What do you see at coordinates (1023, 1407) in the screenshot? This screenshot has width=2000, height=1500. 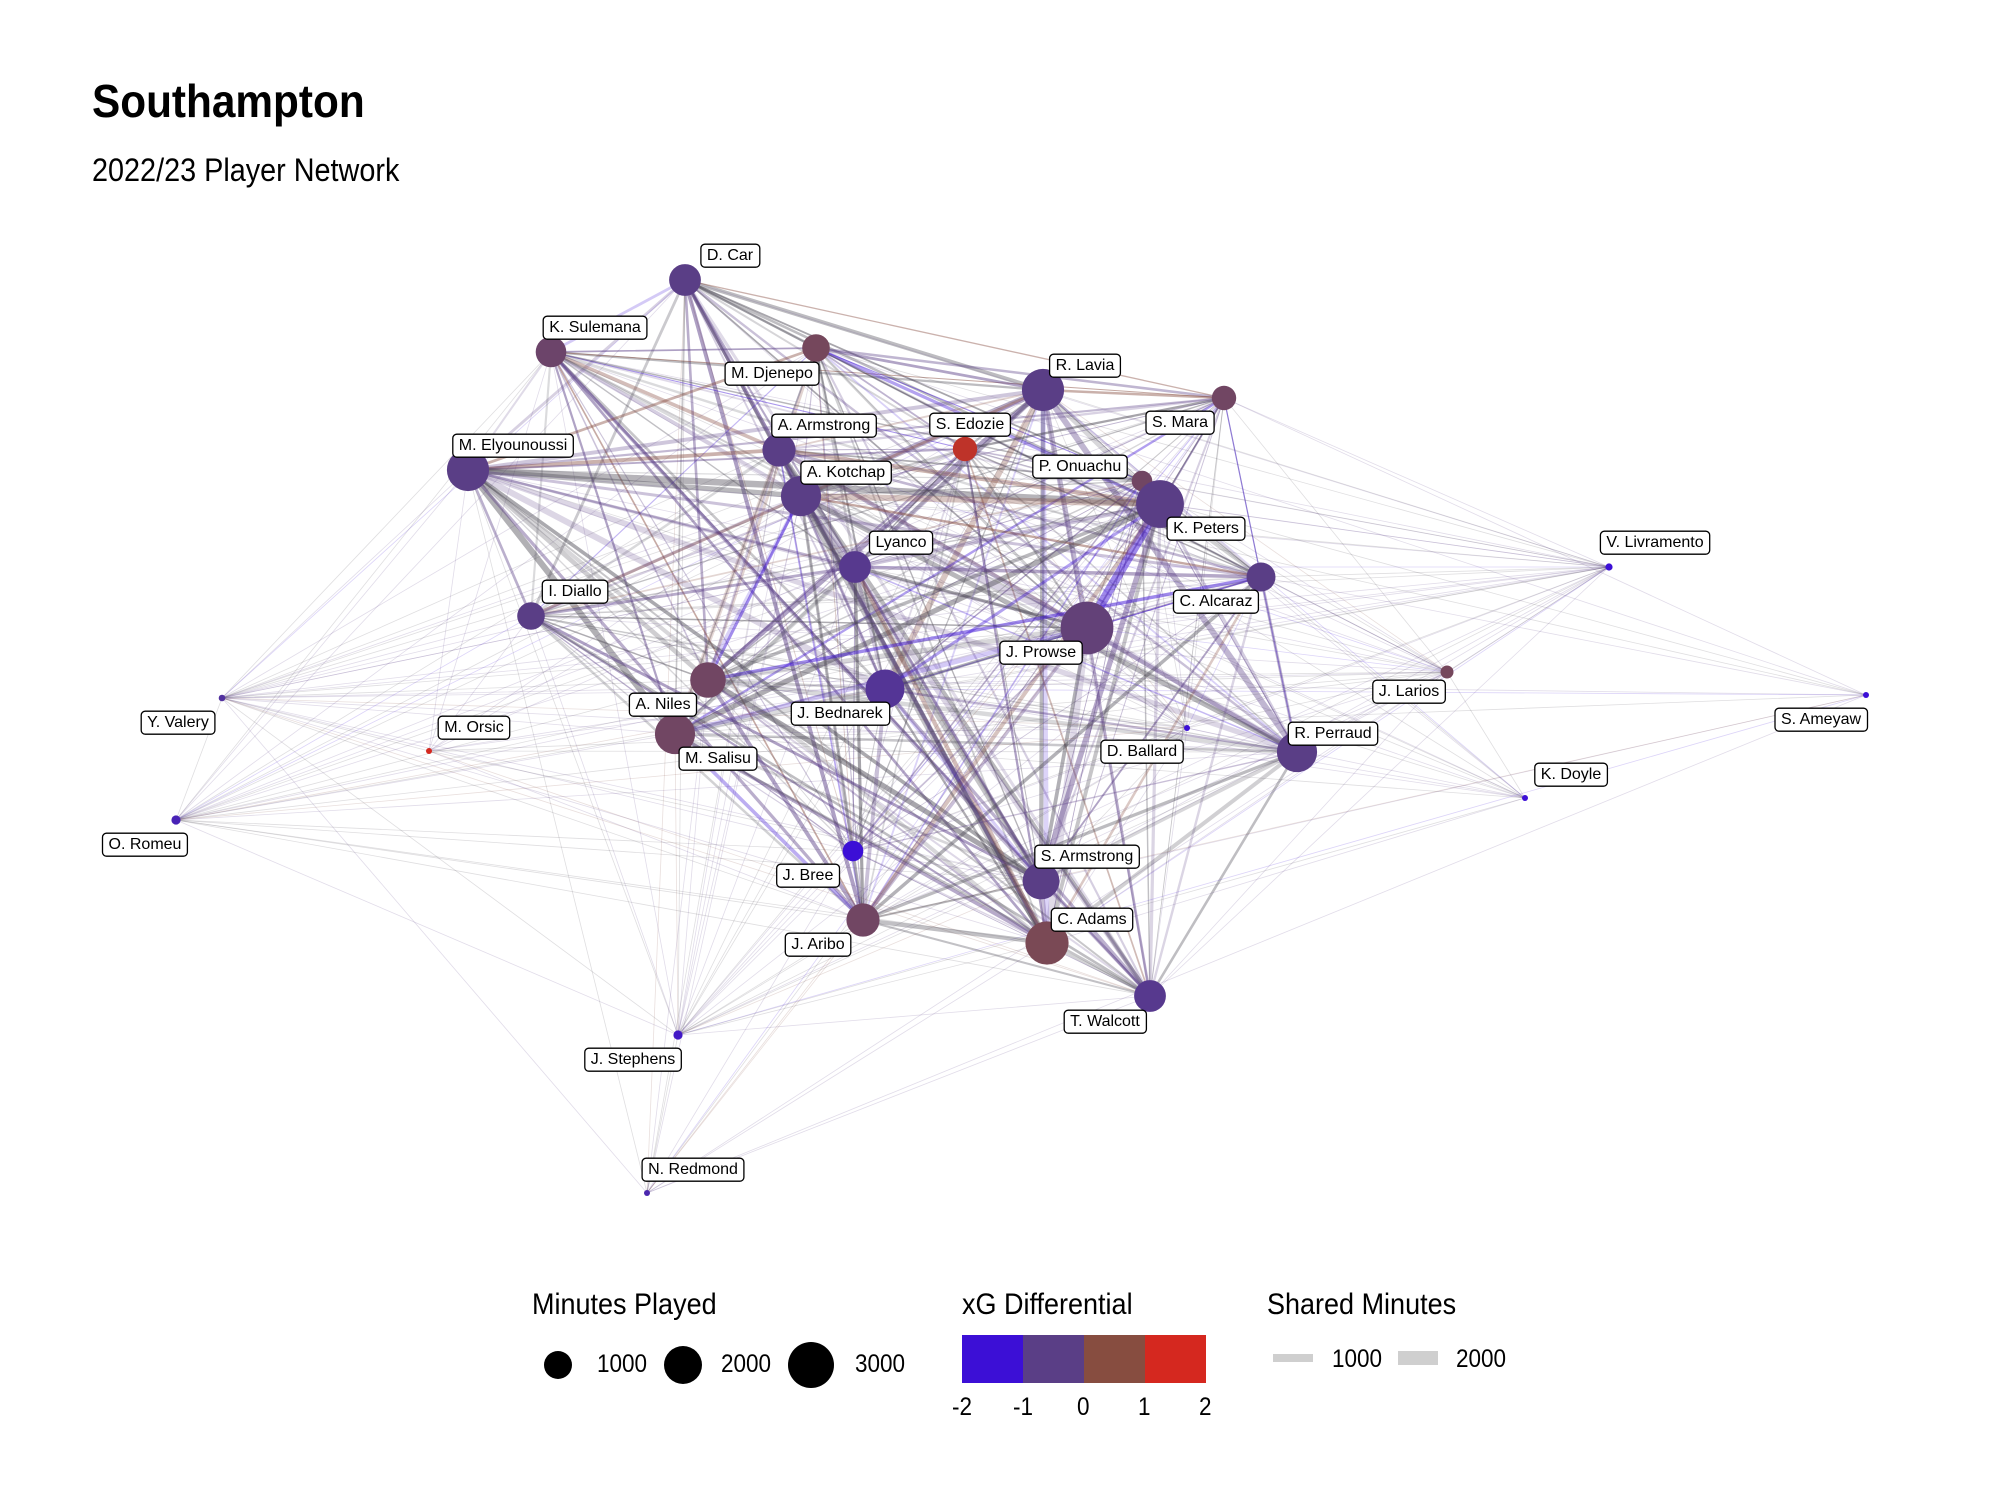 I see `legend-xg-tick-label-neg1: -1` at bounding box center [1023, 1407].